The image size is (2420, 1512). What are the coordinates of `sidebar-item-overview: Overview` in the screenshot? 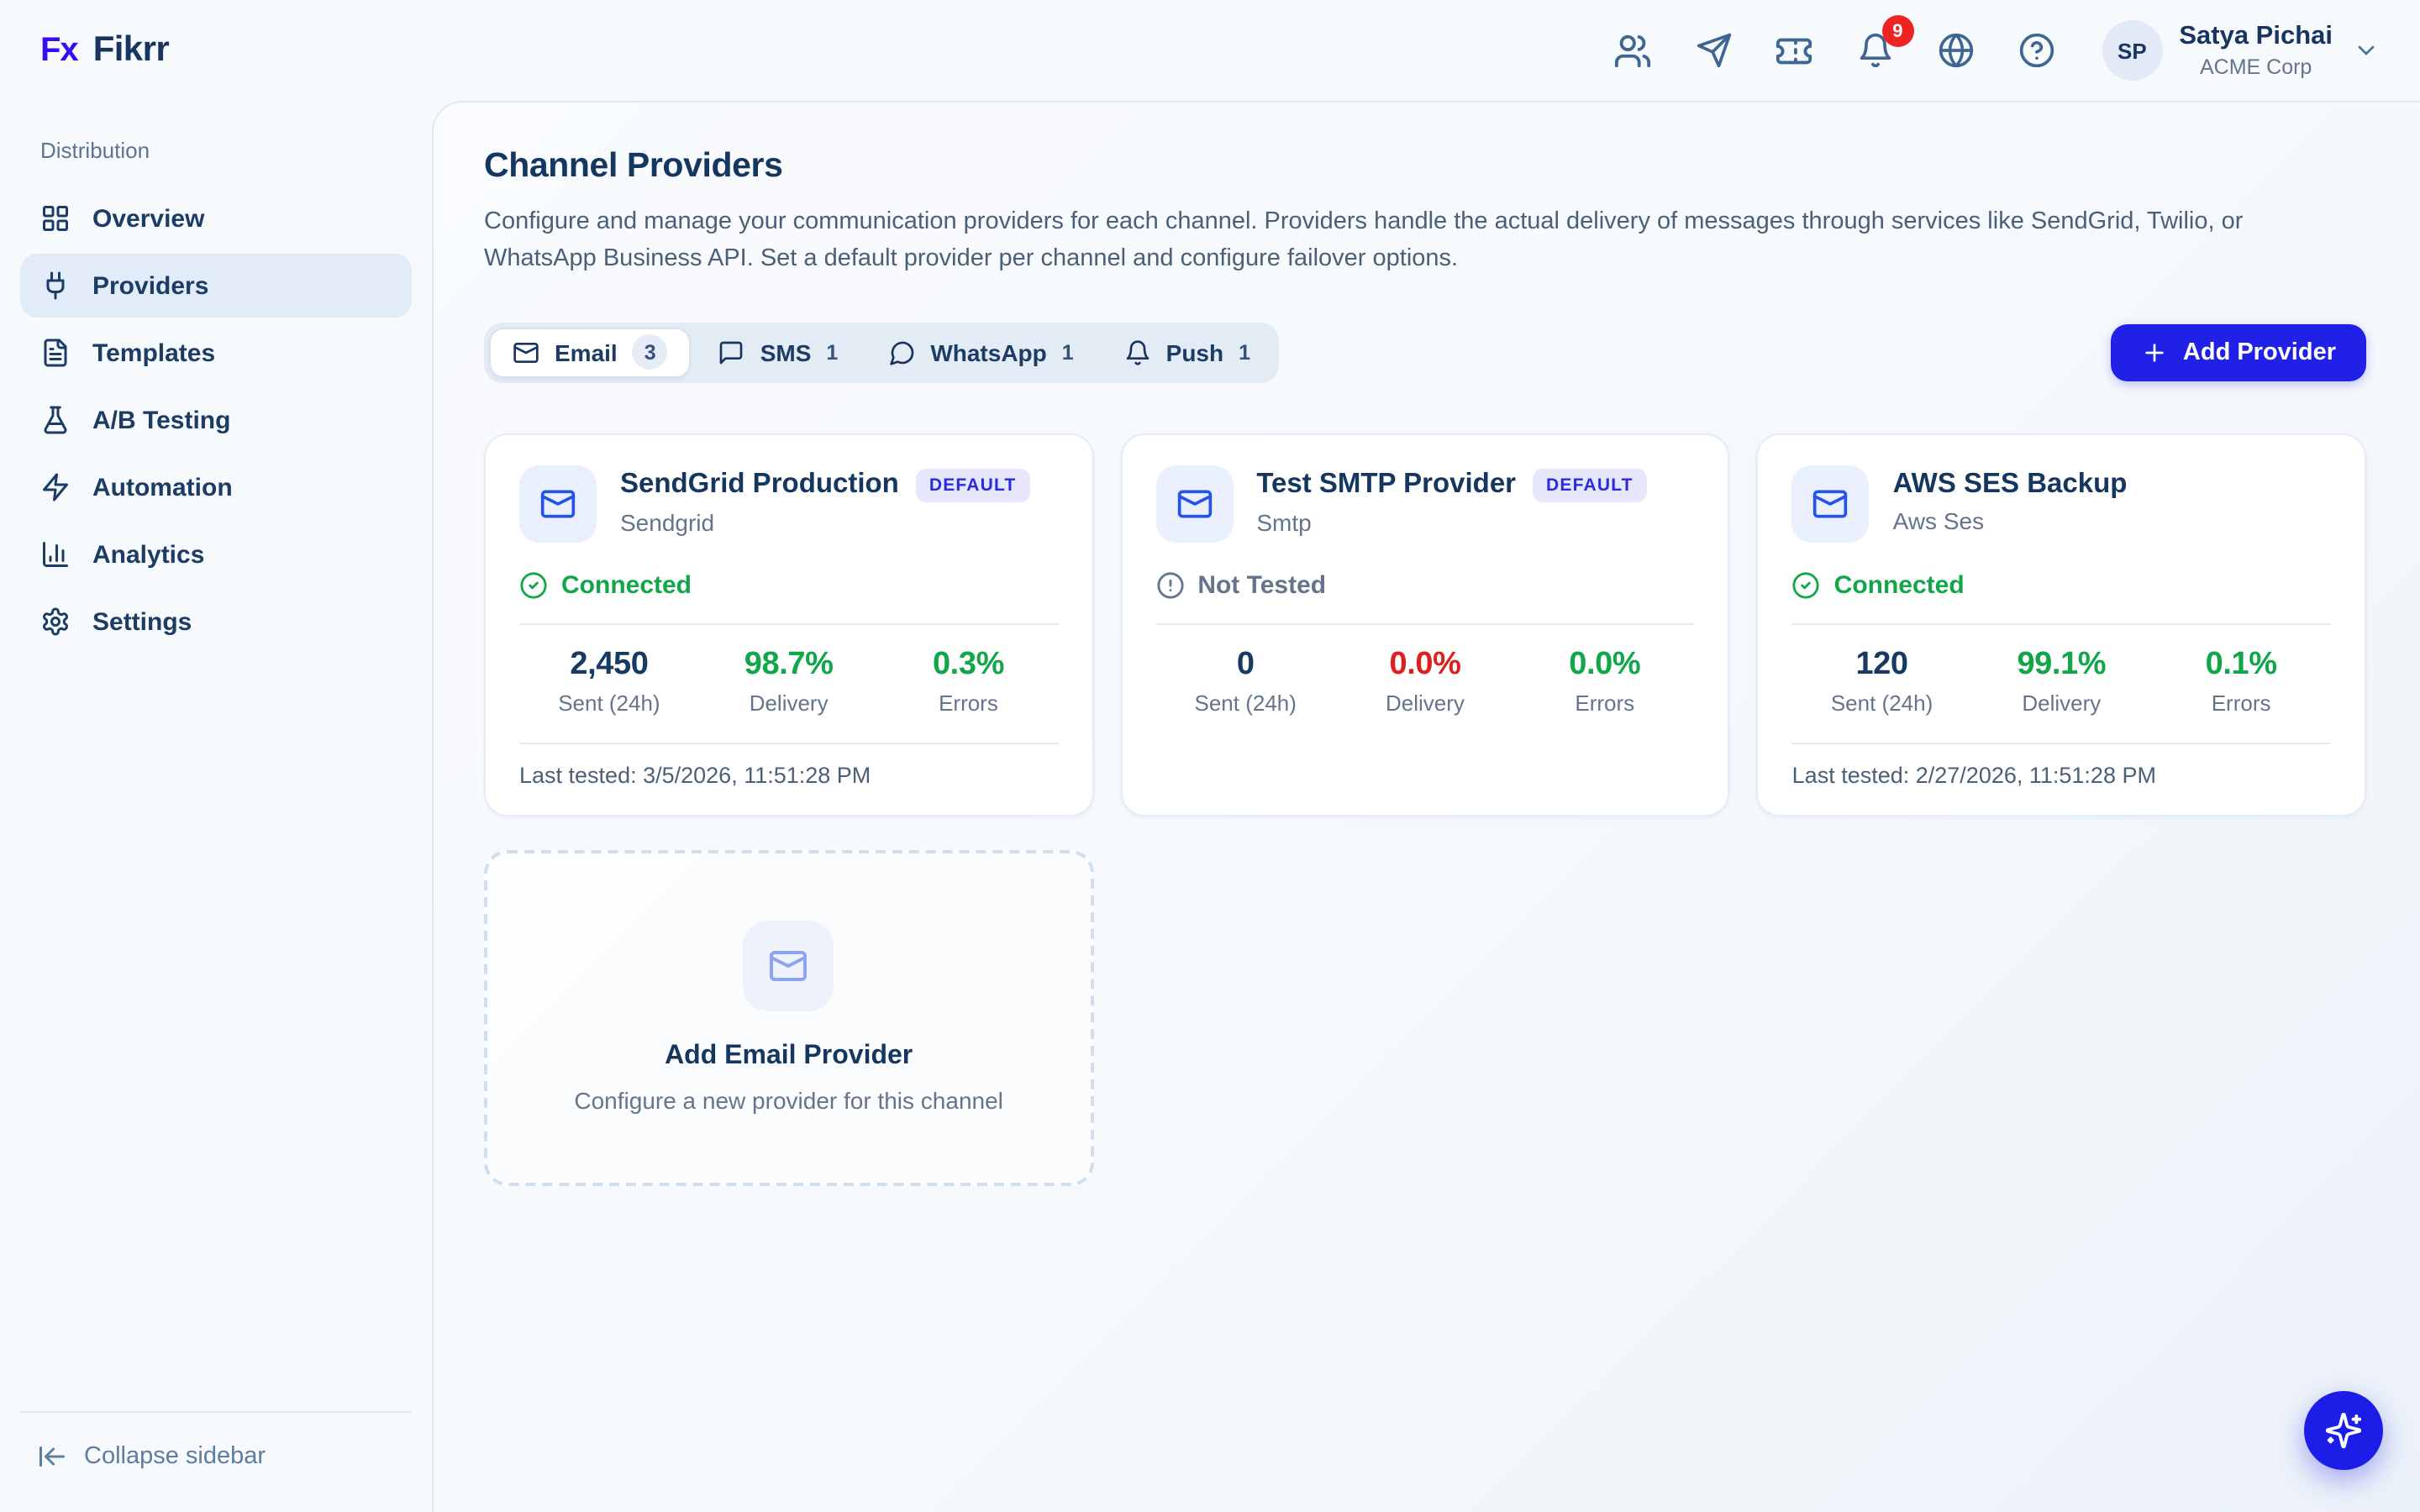 It's located at (216, 218).